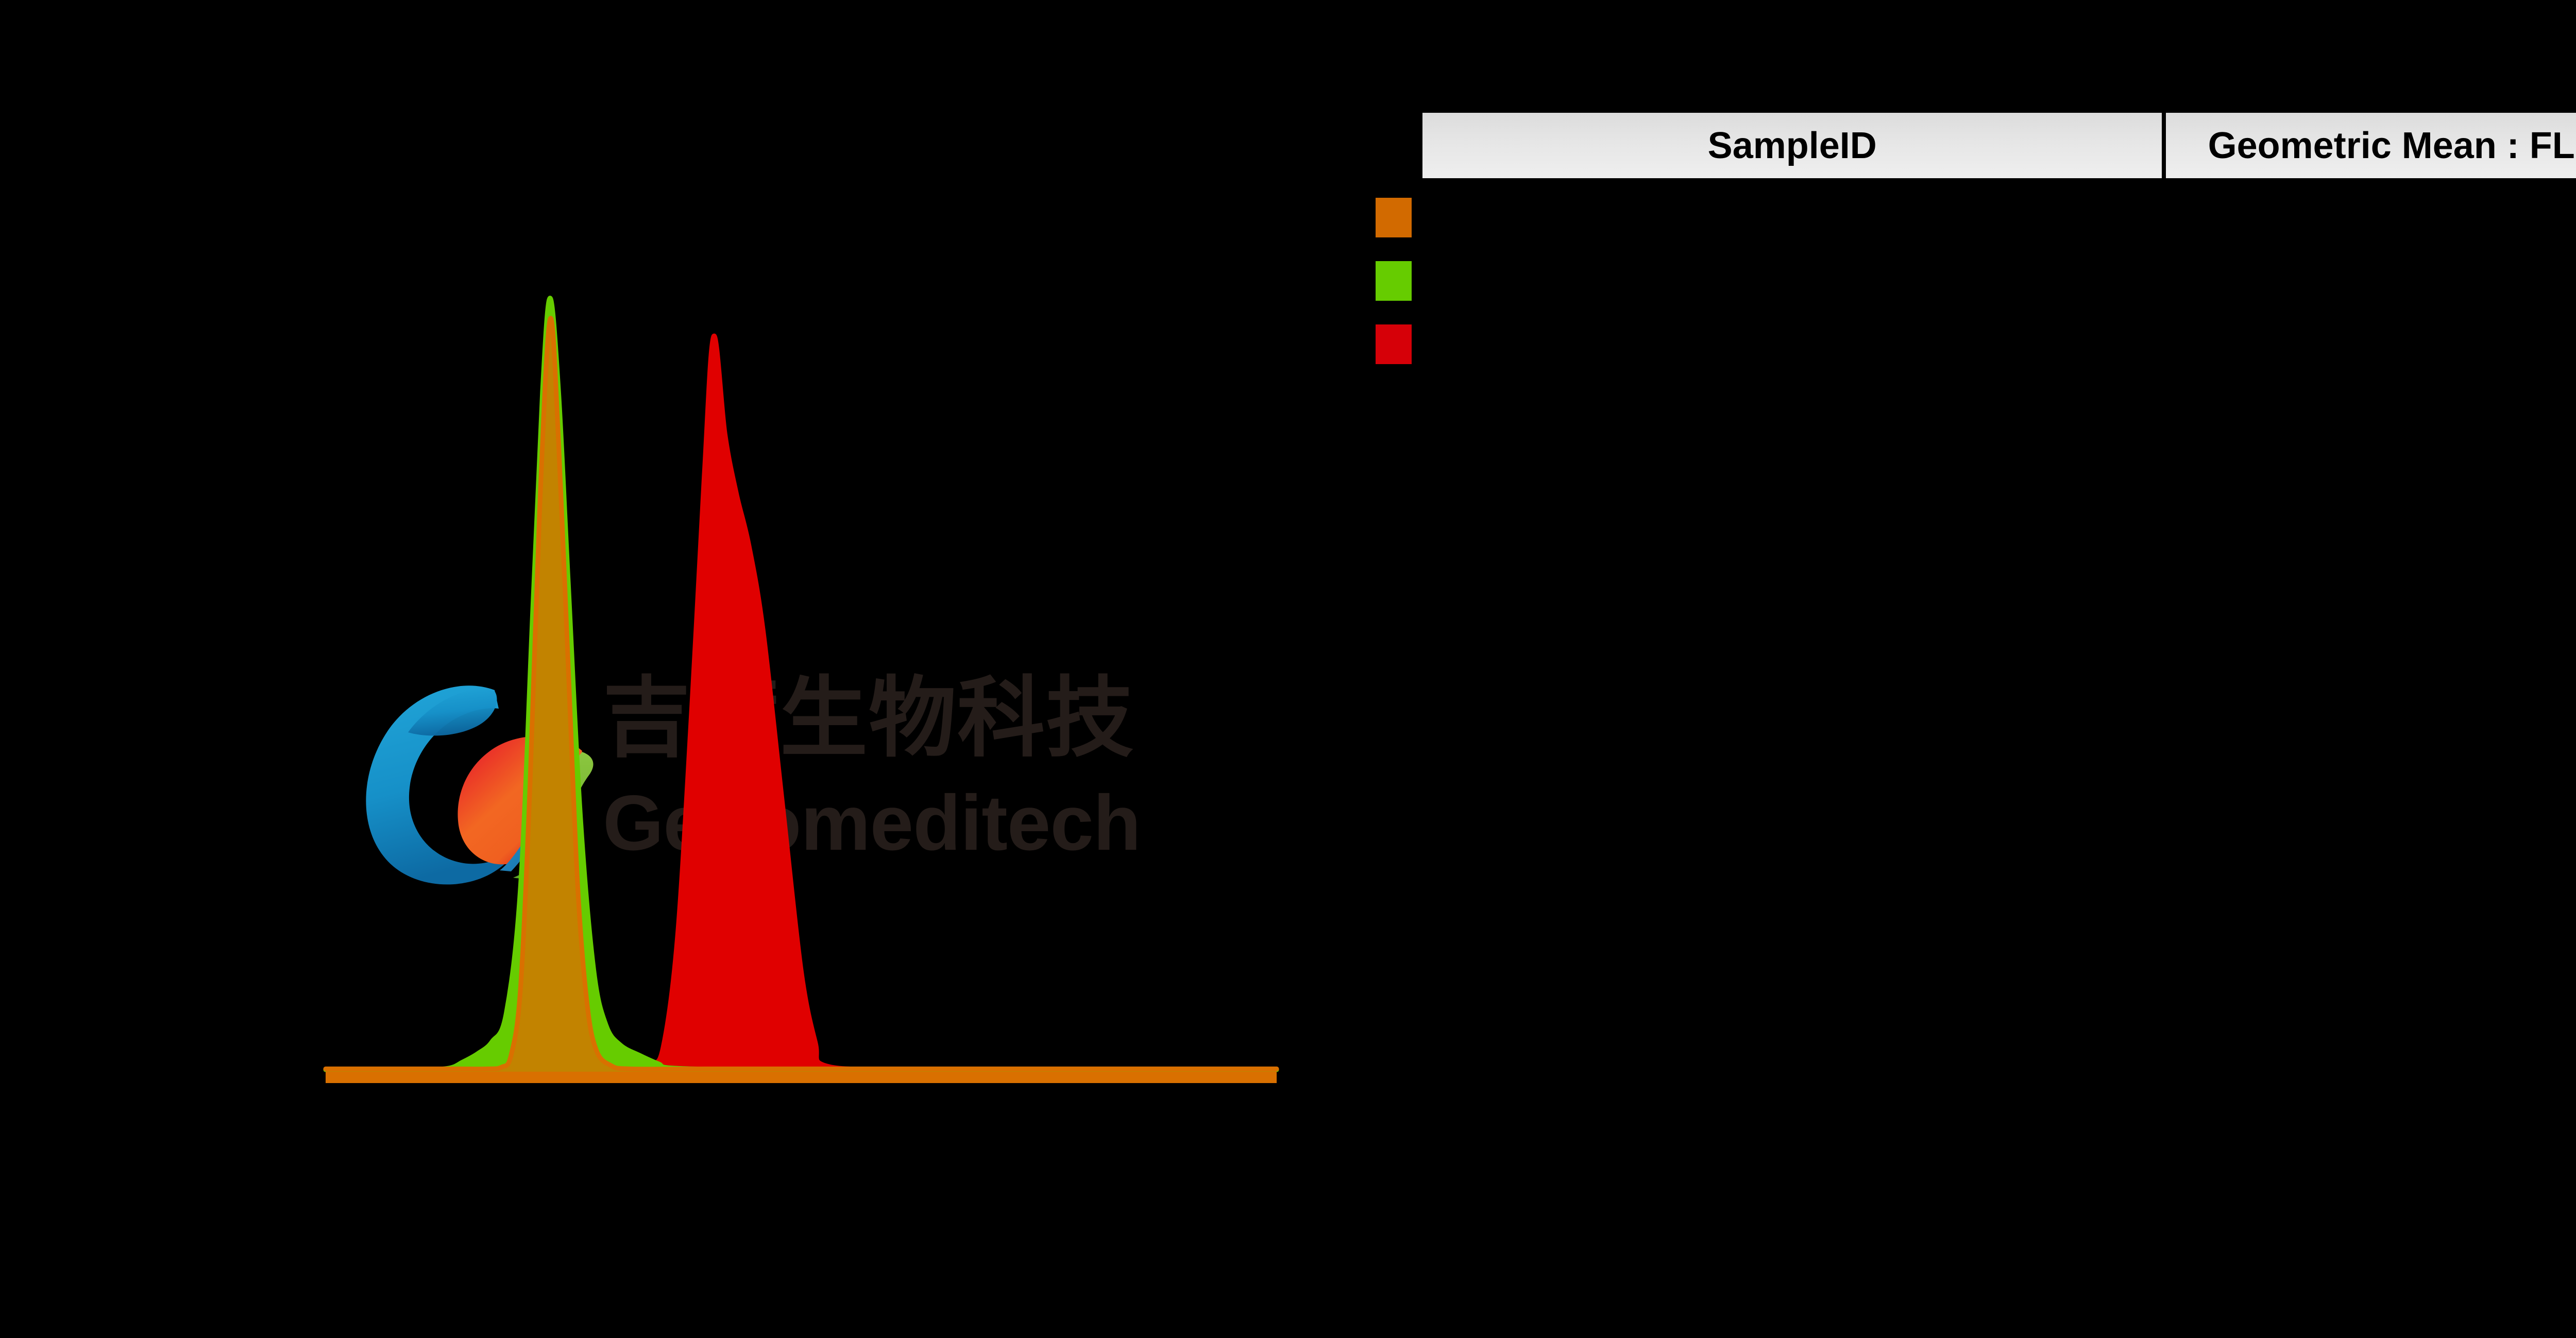 This screenshot has width=2576, height=1338. What do you see at coordinates (1792, 145) in the screenshot?
I see `column-header-sampleid: SampleID` at bounding box center [1792, 145].